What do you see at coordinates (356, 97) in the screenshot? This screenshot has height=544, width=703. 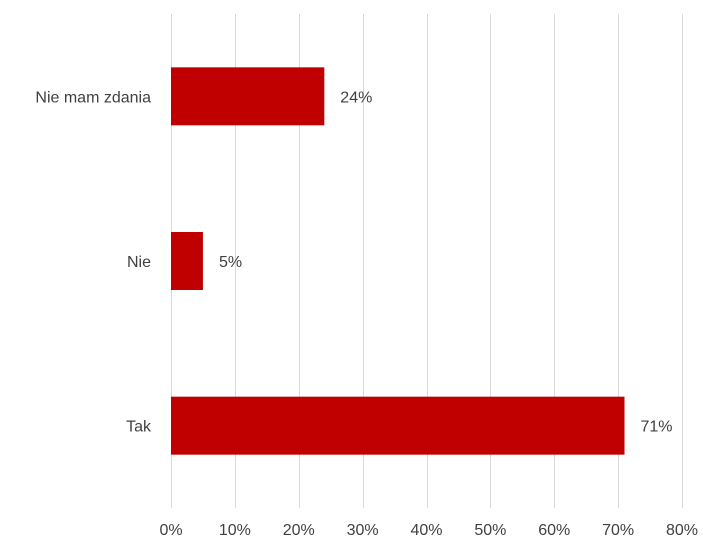 I see `data-label-nie-mam-zdania: 24%` at bounding box center [356, 97].